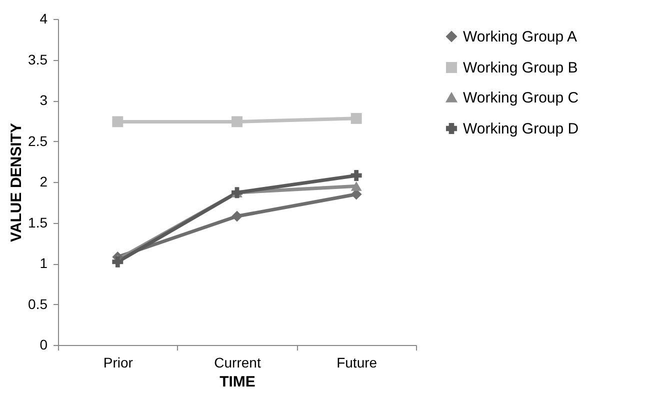 This screenshot has height=402, width=649. Describe the element at coordinates (521, 98) in the screenshot. I see `legend-label: Working Group C` at that location.